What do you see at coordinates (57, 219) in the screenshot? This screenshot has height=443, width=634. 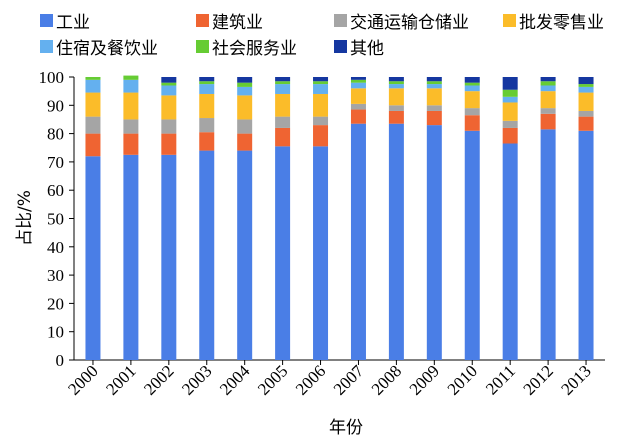 I see `y-axis: 0 10 20 30 40 50 60 70 80 90 100` at bounding box center [57, 219].